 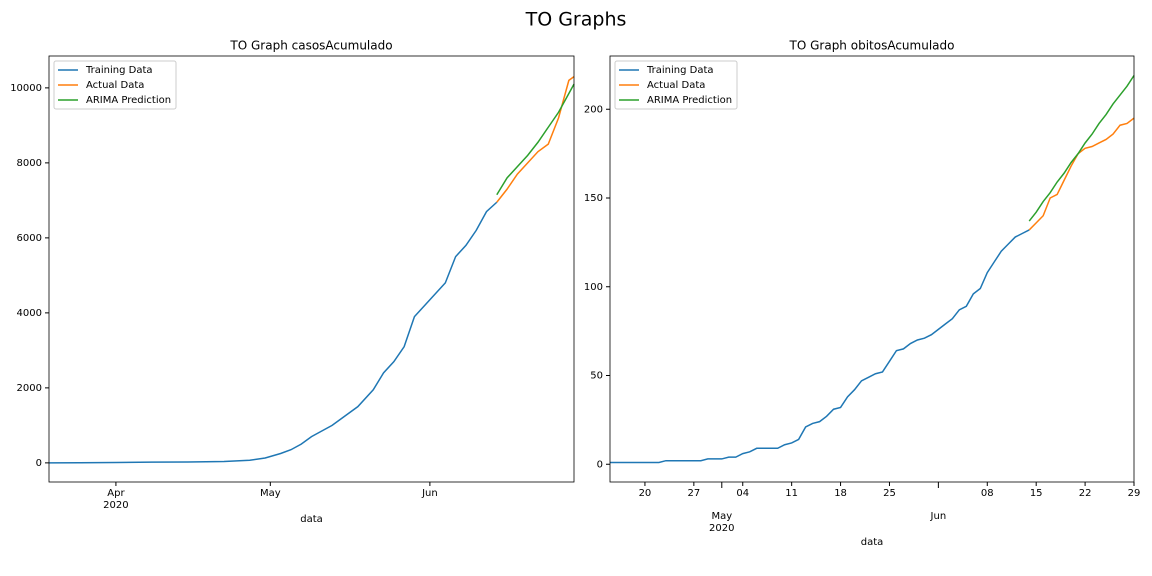 I want to click on x-tick-label: 15, so click(x=1036, y=493).